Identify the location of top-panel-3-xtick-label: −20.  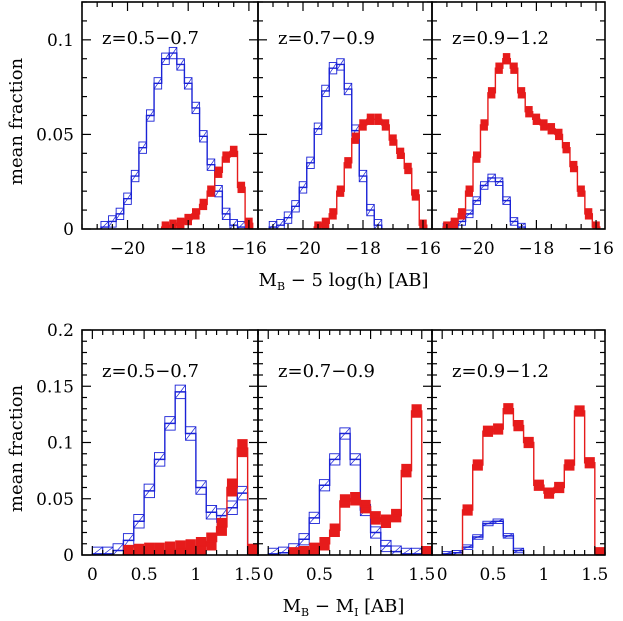
(477, 249).